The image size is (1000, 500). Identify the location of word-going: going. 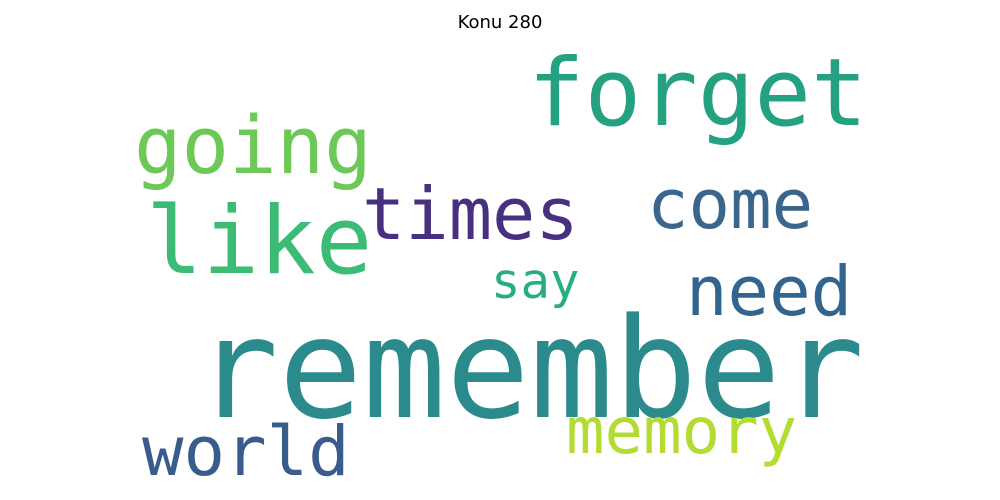
(253, 146).